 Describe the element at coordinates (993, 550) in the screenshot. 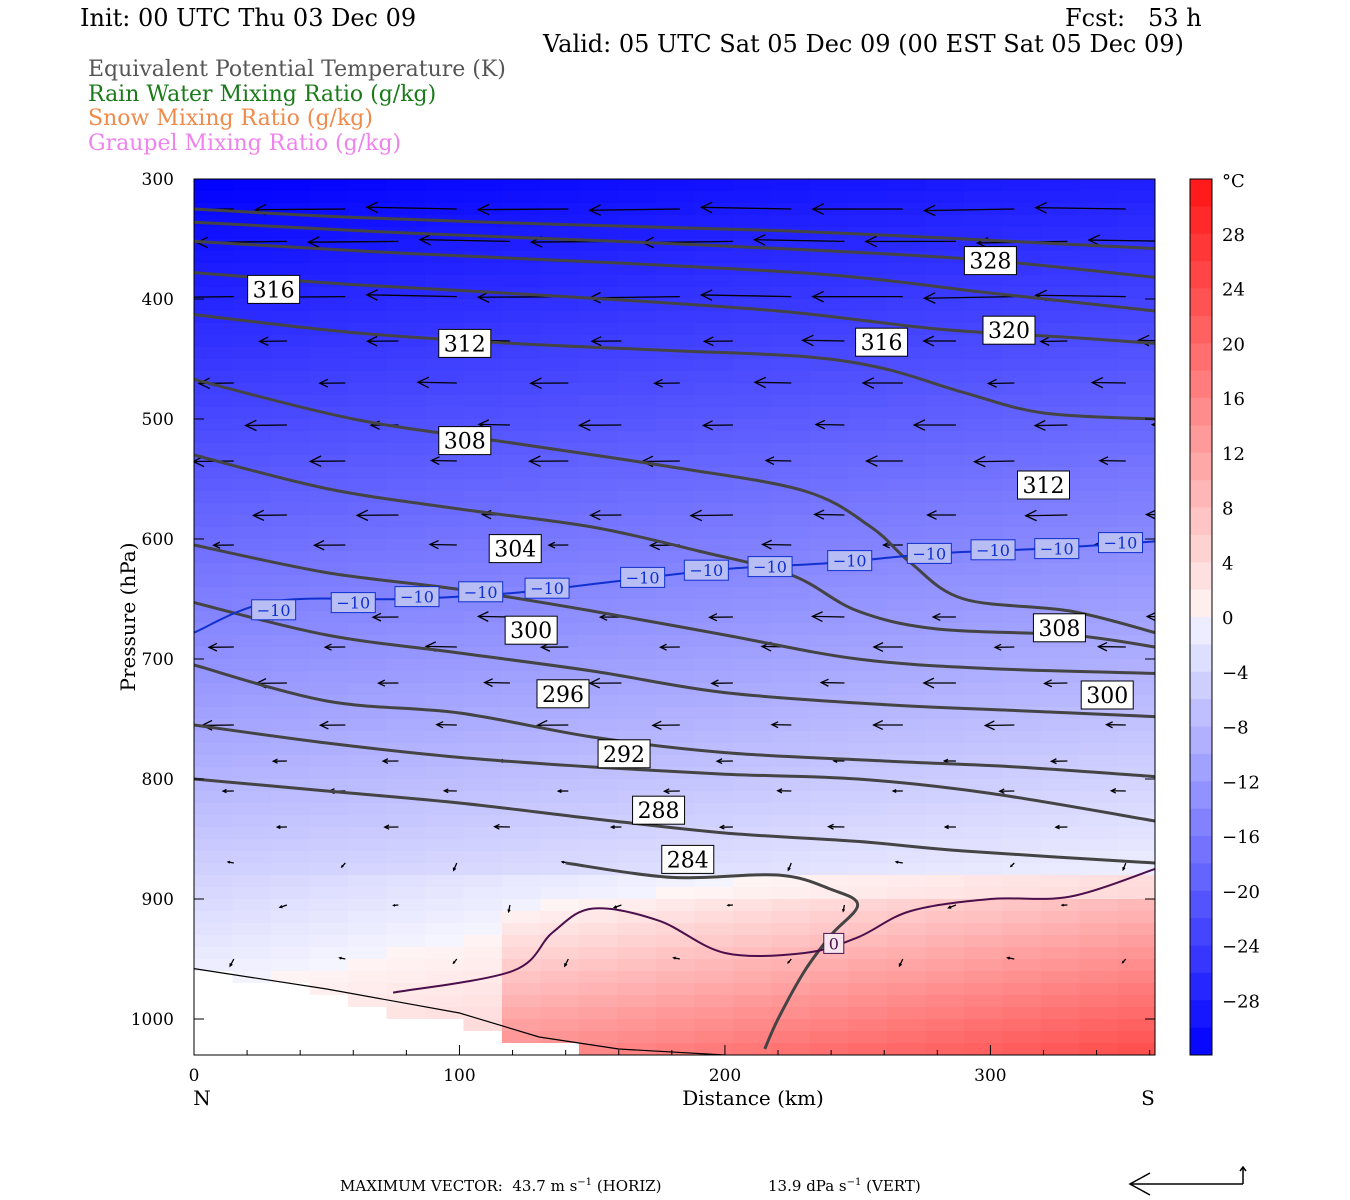

I see `svg-text: −10` at that location.